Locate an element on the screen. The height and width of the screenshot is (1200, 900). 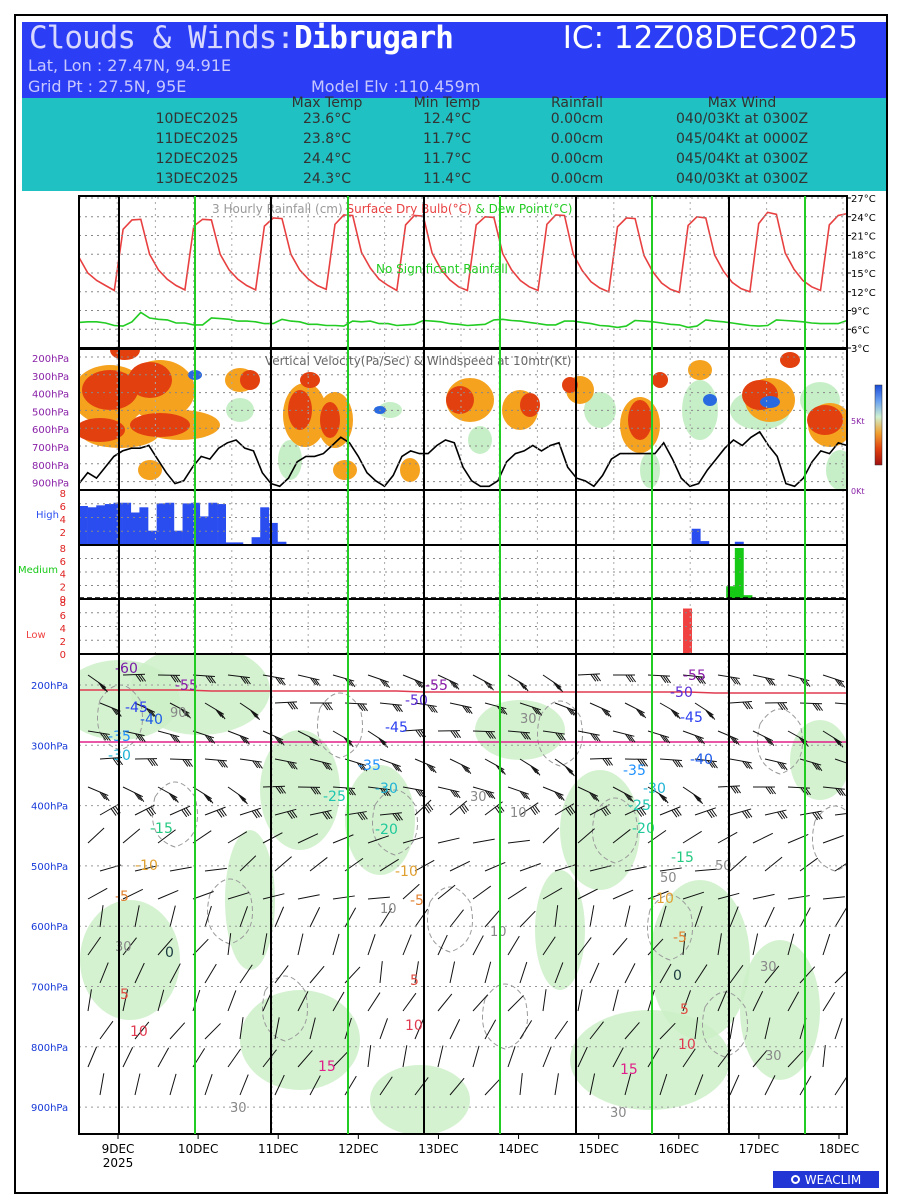
cloud-layer-label: High is located at coordinates (47, 515).